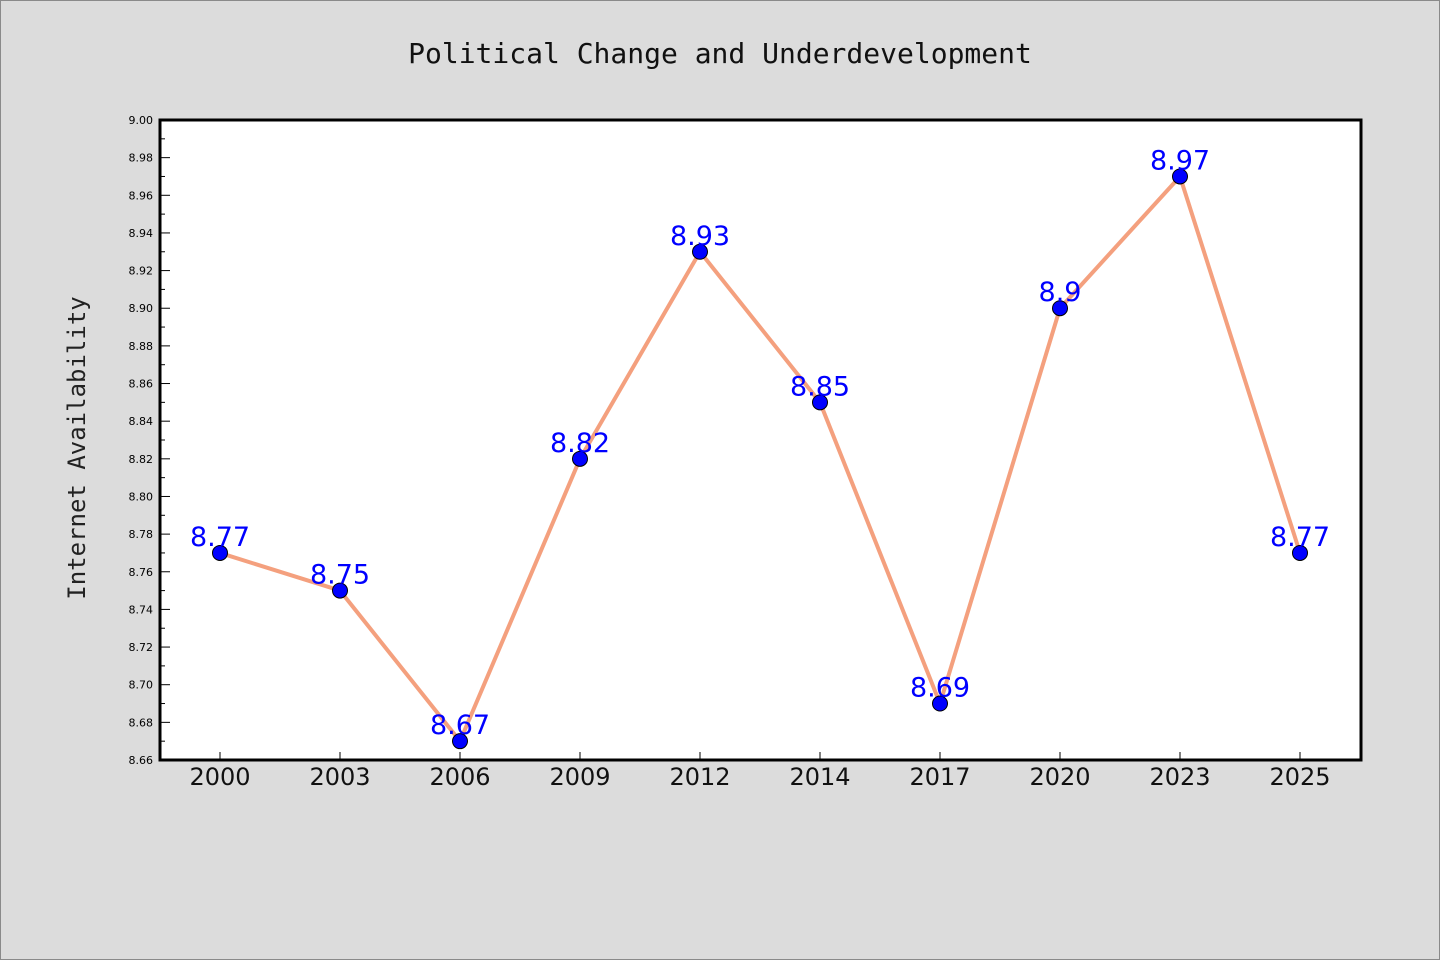 This screenshot has height=960, width=1440. Describe the element at coordinates (1180, 160) in the screenshot. I see `data-label: 8.97` at that location.